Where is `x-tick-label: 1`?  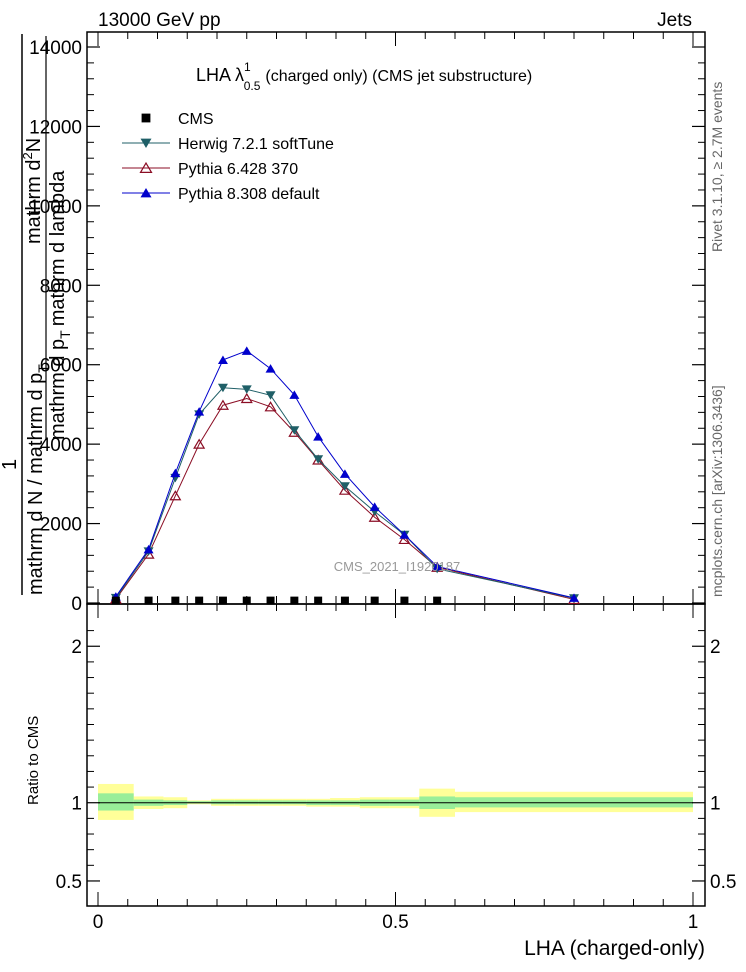
x-tick-label: 1 is located at coordinates (693, 922).